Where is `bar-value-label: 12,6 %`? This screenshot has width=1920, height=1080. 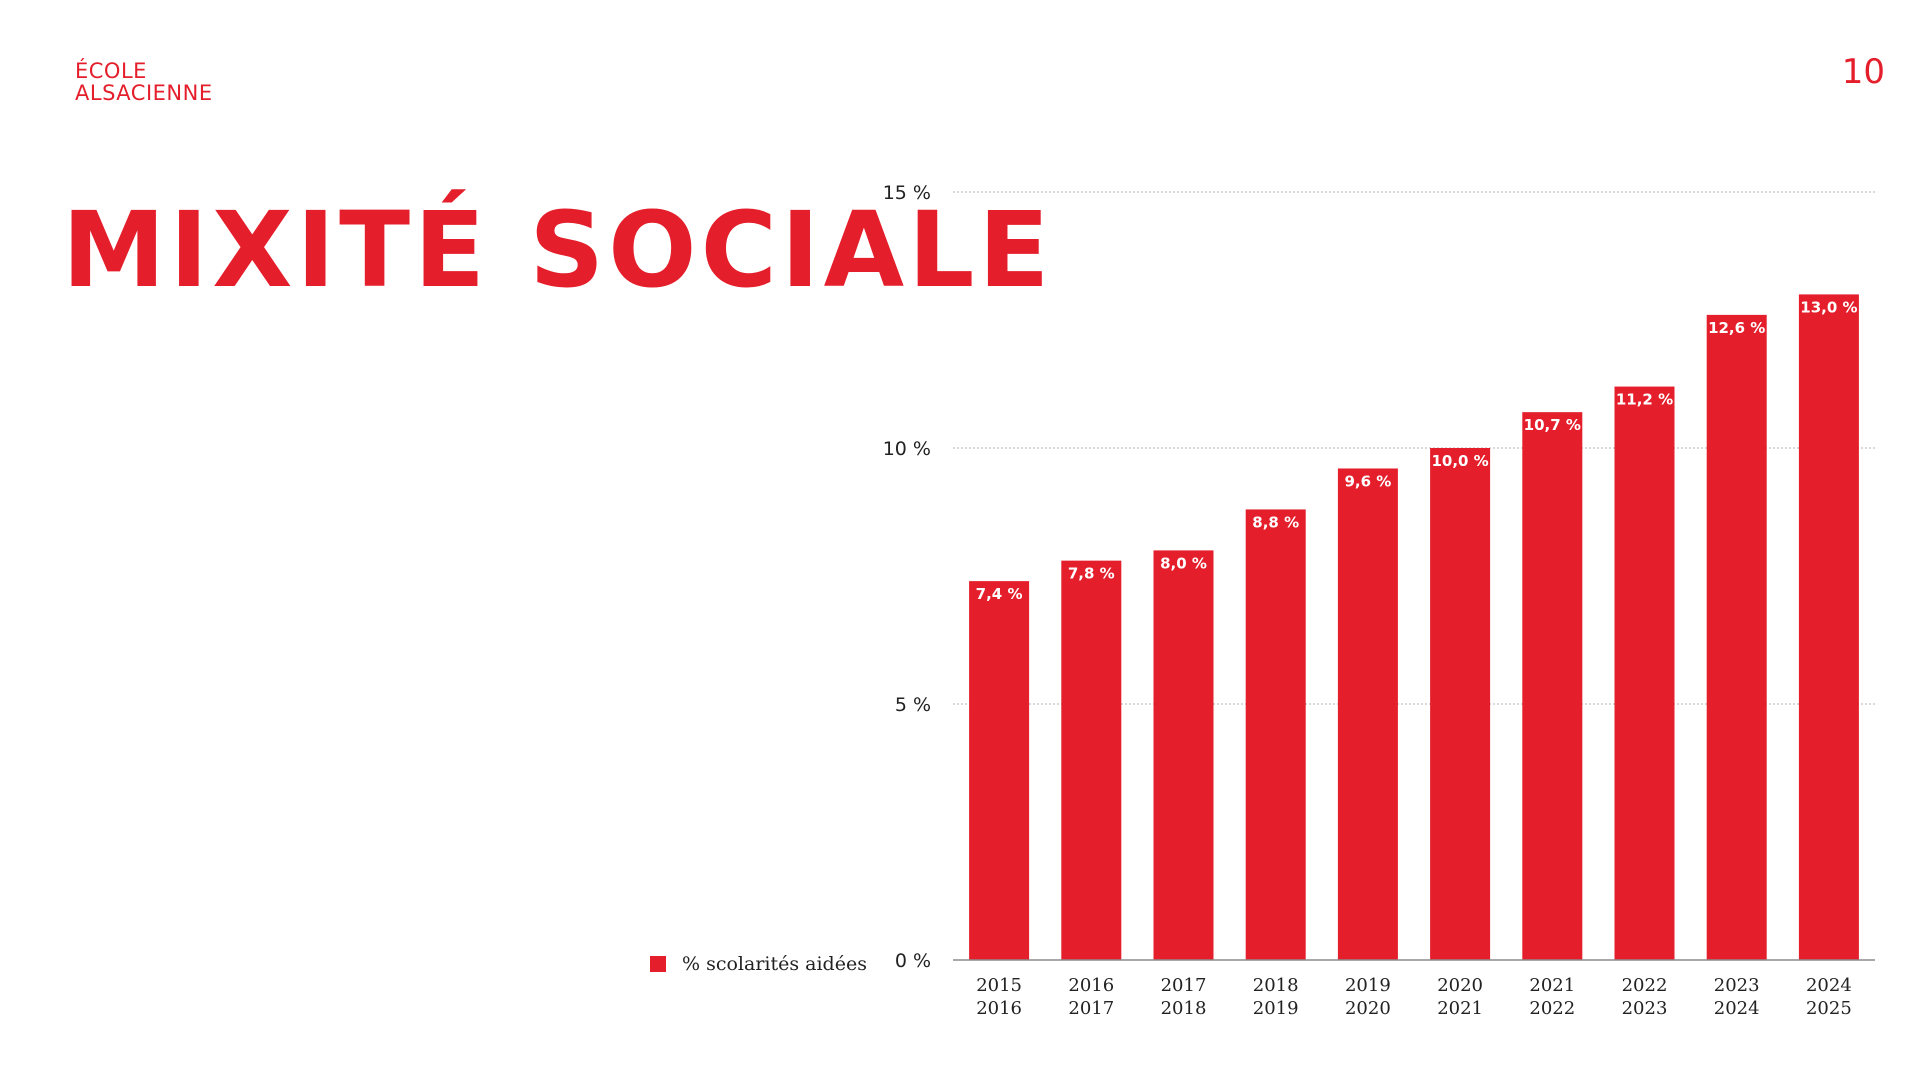 bar-value-label: 12,6 % is located at coordinates (1736, 328).